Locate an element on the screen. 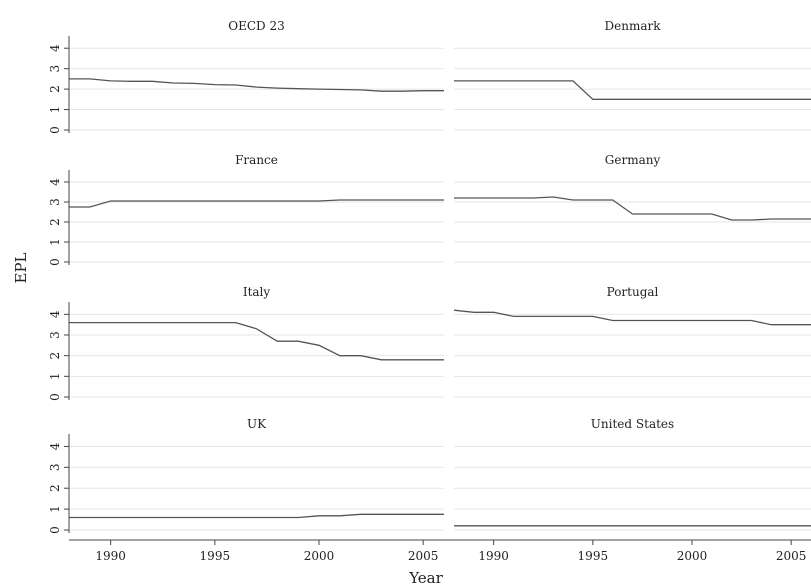 Image resolution: width=811 pixels, height=588 pixels. panel: Portugal is located at coordinates (632, 341).